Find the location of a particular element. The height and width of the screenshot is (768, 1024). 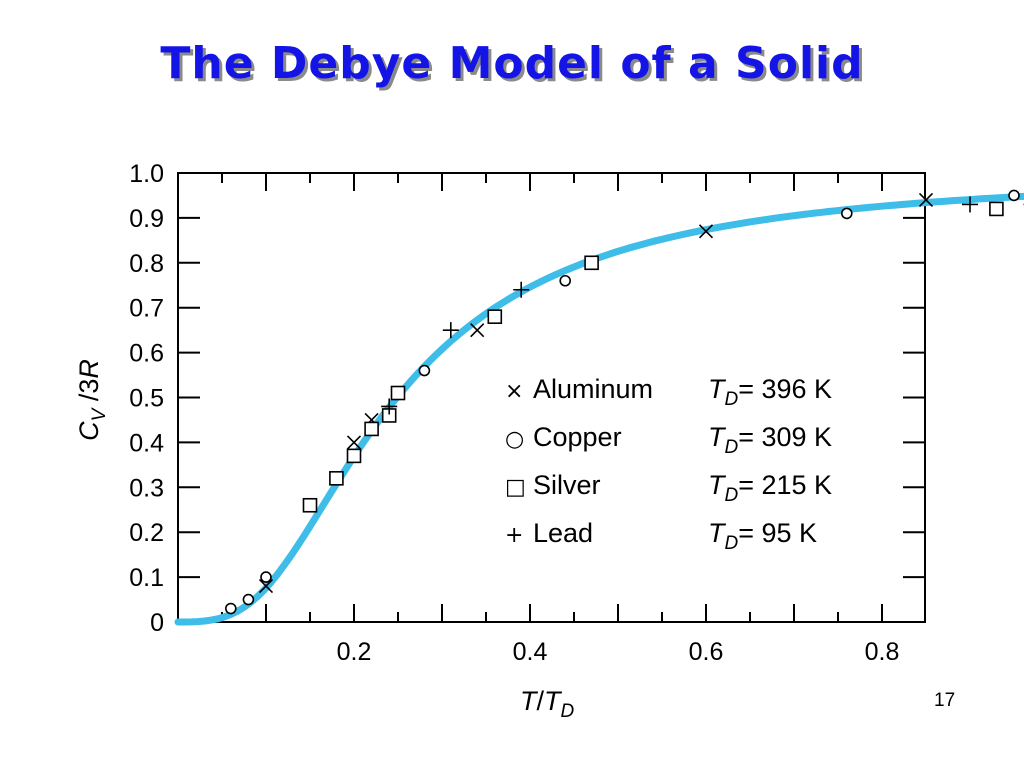

legend-td-lead: TD= 95 K is located at coordinates (762, 536).